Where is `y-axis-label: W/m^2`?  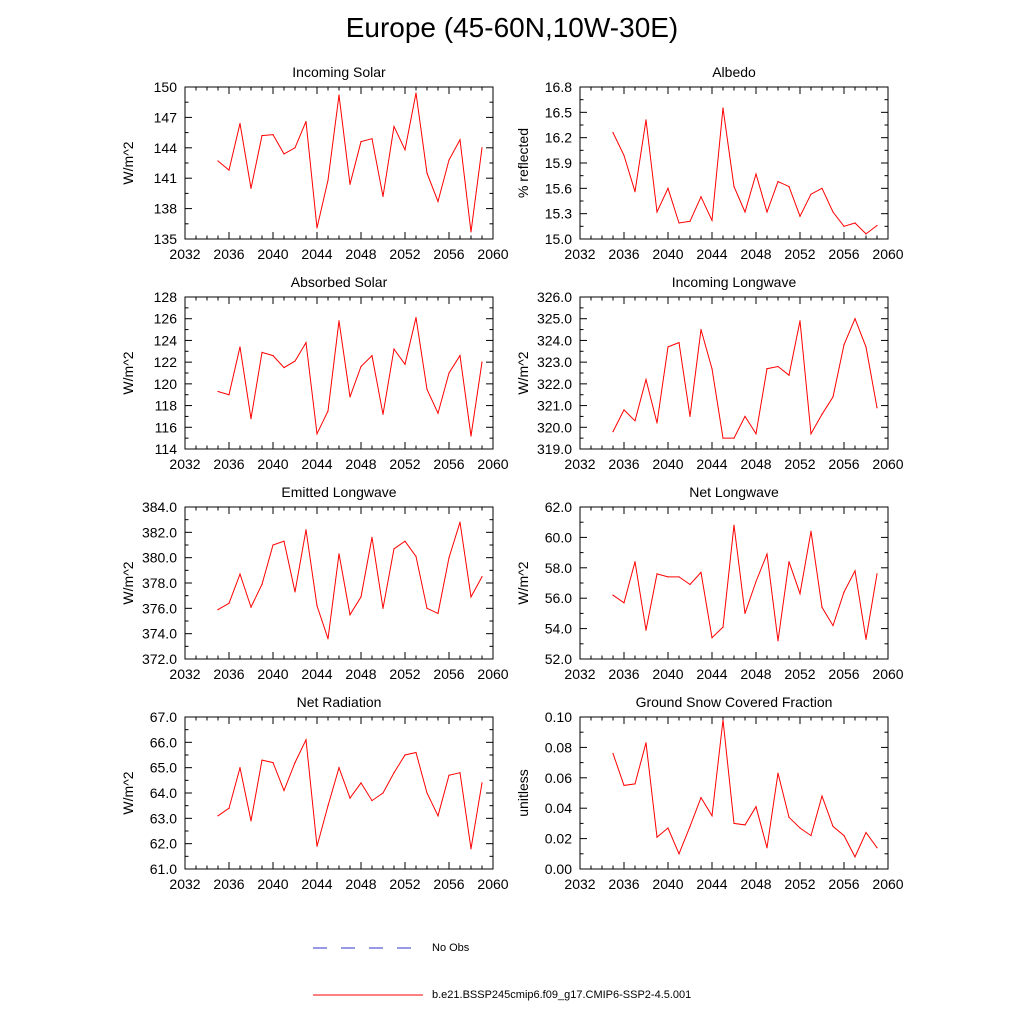
y-axis-label: W/m^2 is located at coordinates (523, 582).